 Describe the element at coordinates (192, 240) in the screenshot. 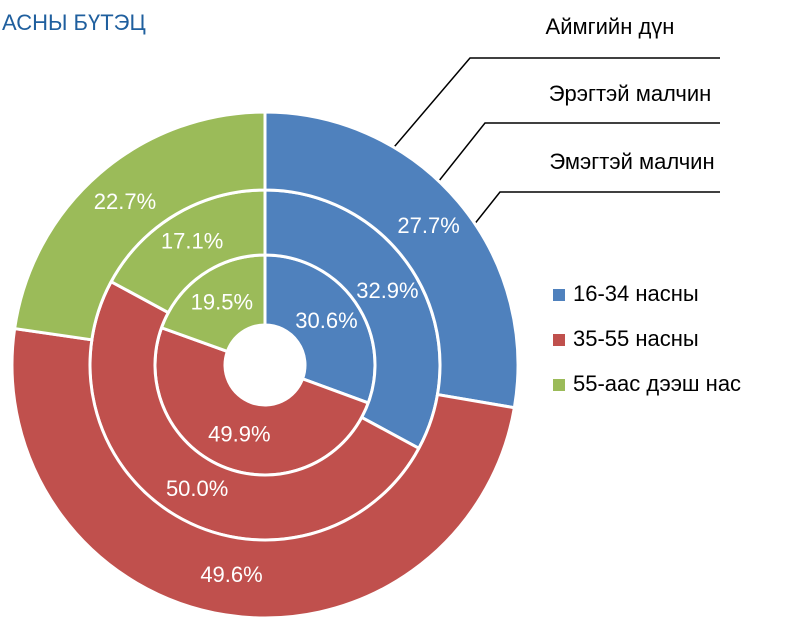

I see `data-label: 17.1%` at that location.